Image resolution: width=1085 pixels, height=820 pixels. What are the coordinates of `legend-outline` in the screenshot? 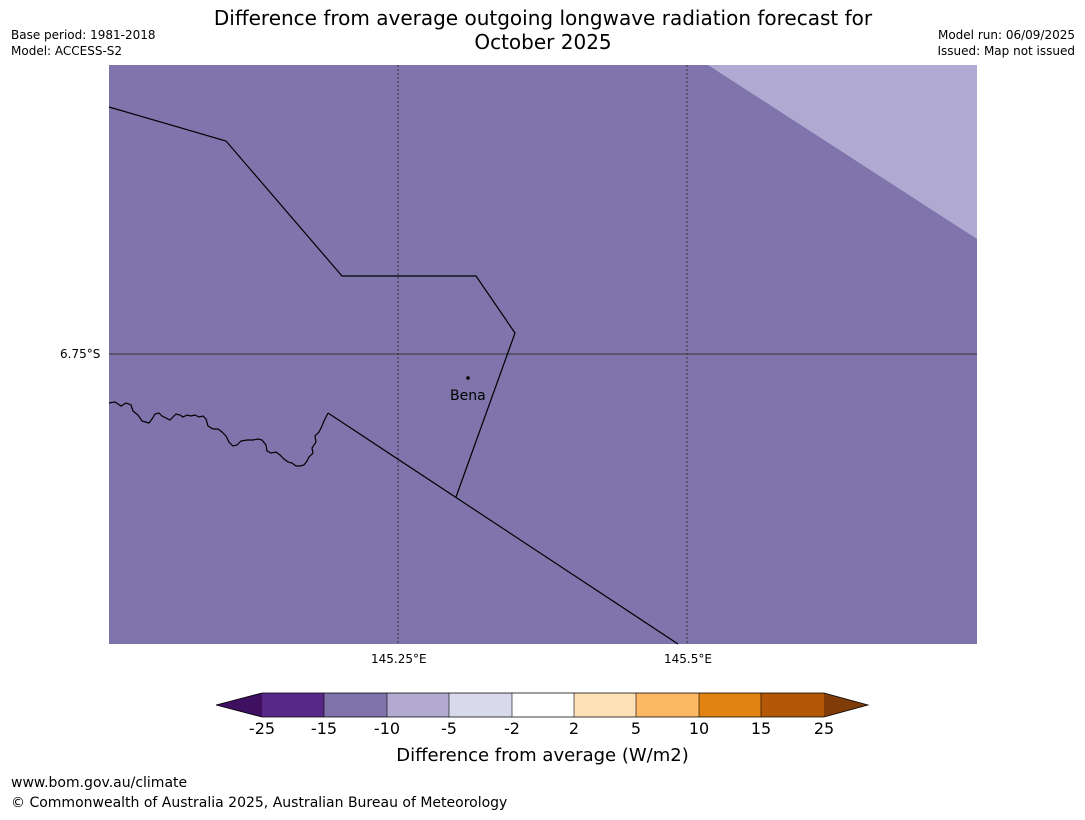 It's located at (543, 705).